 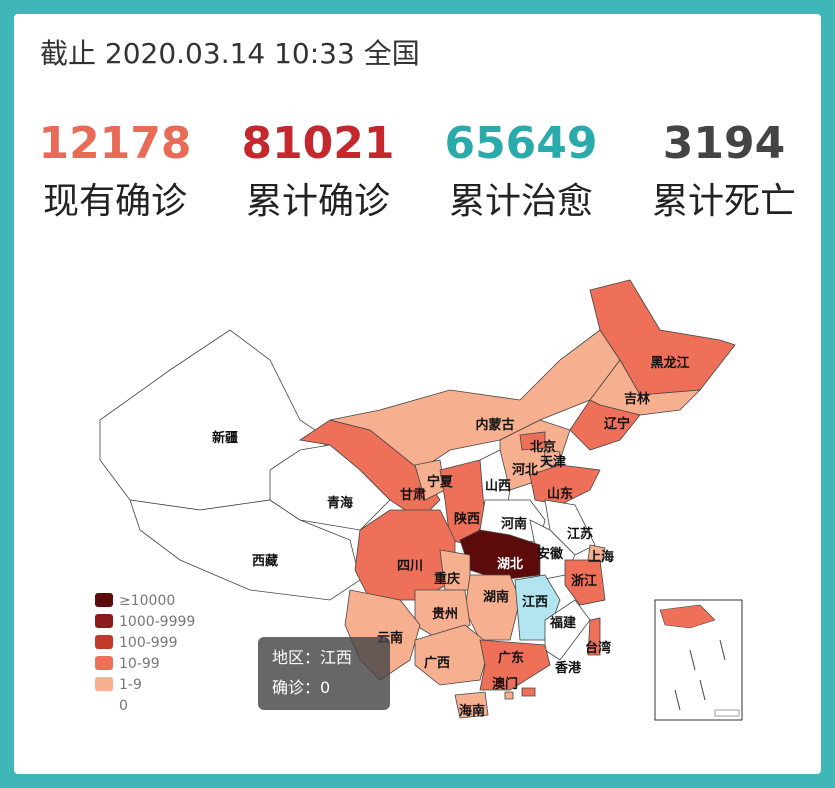 I want to click on province-label: 海南, so click(x=472, y=711).